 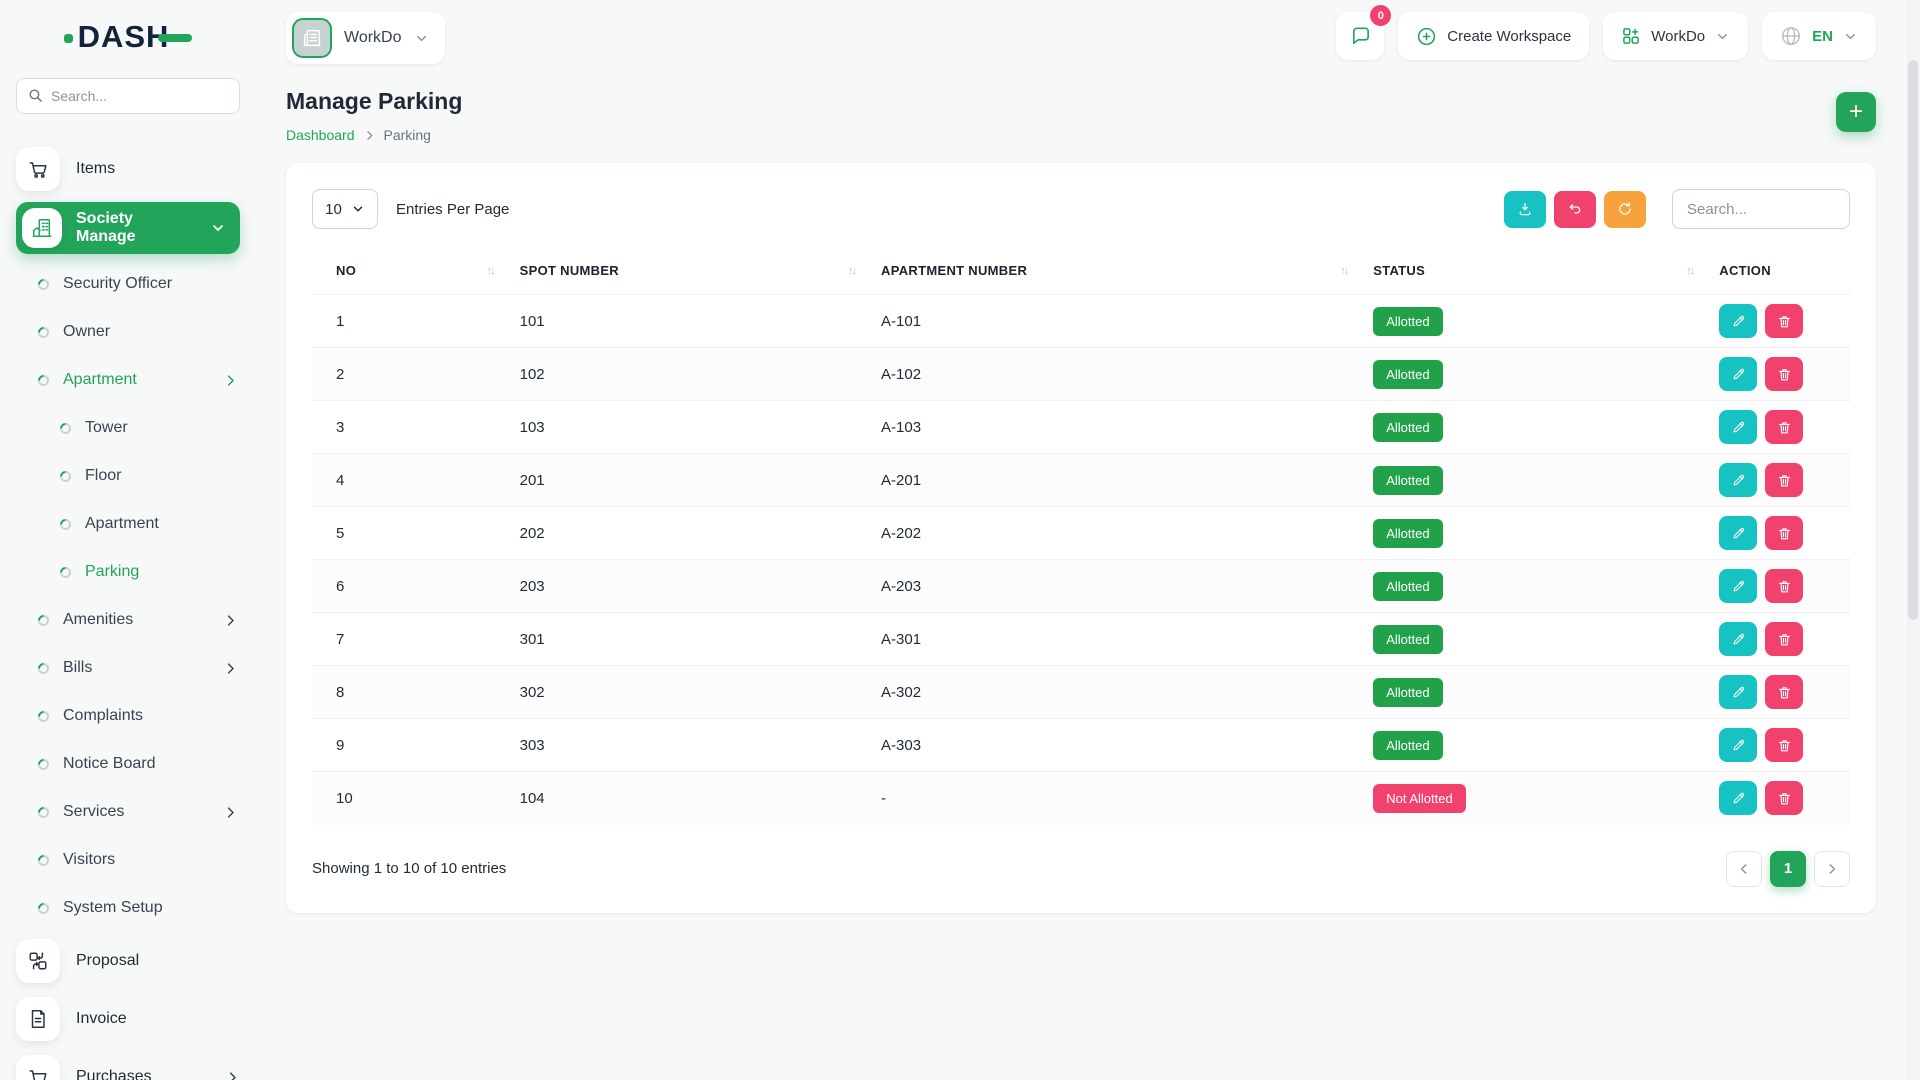 What do you see at coordinates (416, 480) in the screenshot?
I see `cell-no: 4` at bounding box center [416, 480].